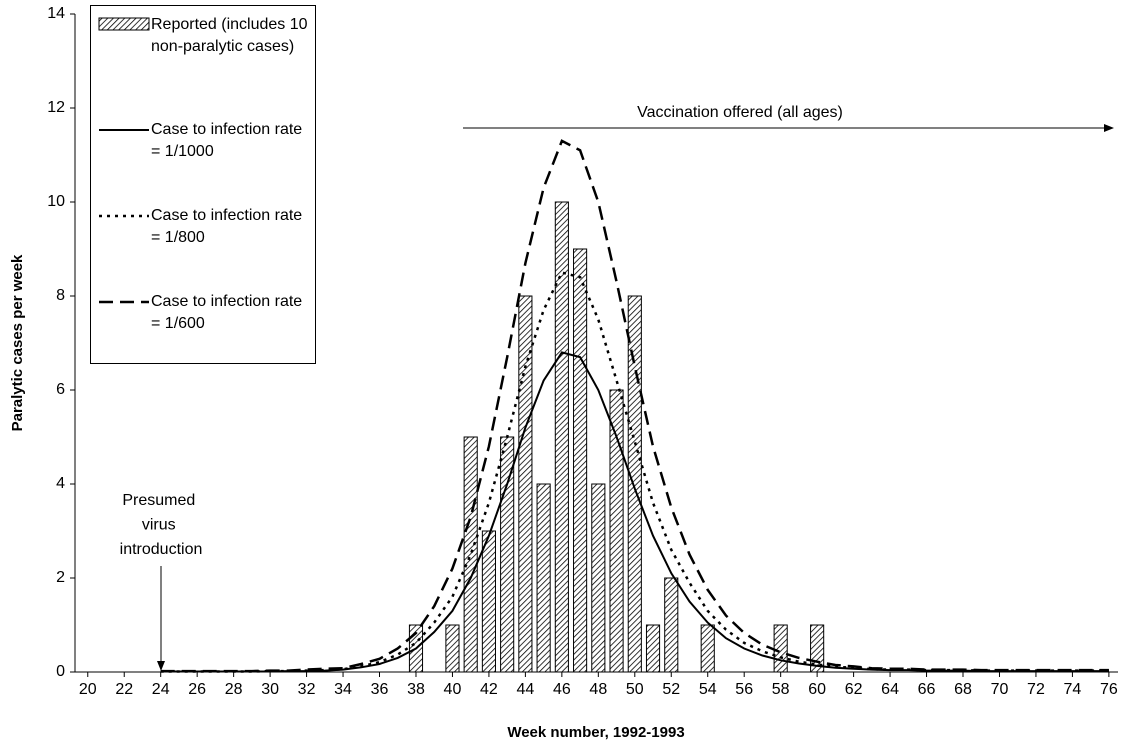 The width and height of the screenshot is (1126, 750). Describe the element at coordinates (489, 689) in the screenshot. I see `x-tick-label: 42` at that location.